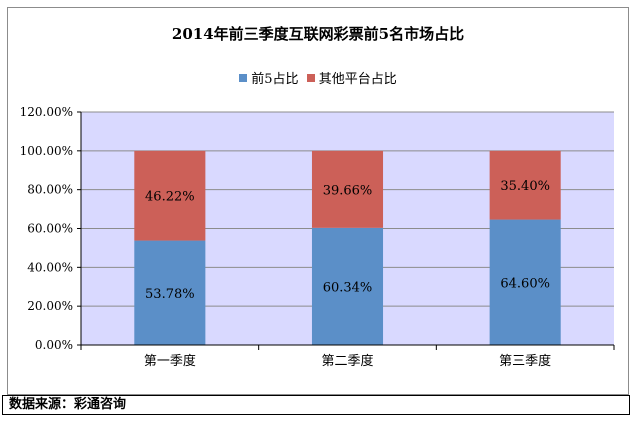 The width and height of the screenshot is (636, 427). Describe the element at coordinates (46, 112) in the screenshot. I see `y-tick-label: 120.00%` at that location.